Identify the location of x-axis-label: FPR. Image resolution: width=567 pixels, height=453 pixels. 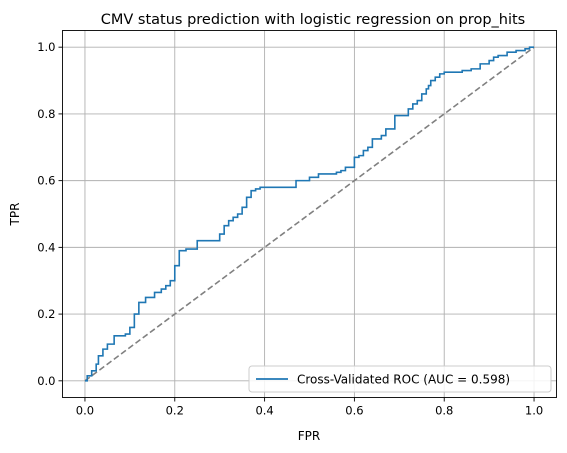
(309, 436).